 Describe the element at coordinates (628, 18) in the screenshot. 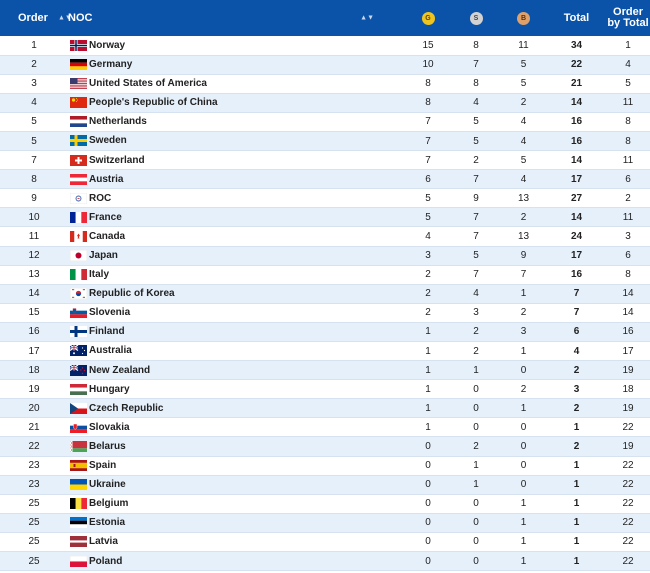

I see `order-by-total-column-header: Order by Total` at that location.